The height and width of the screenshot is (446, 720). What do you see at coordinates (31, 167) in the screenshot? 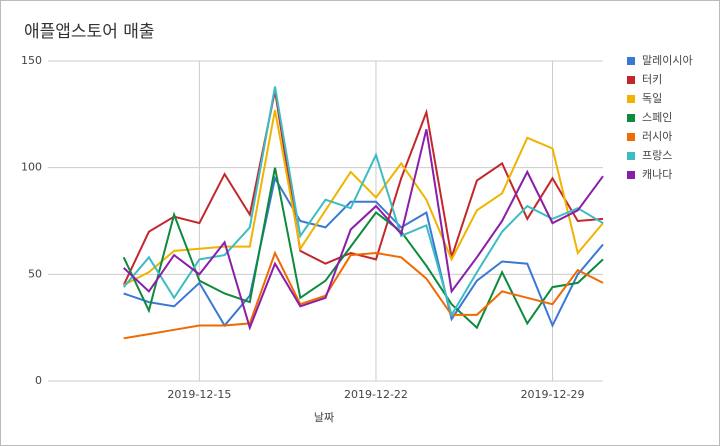
I see `y-tick-label: 100` at bounding box center [31, 167].